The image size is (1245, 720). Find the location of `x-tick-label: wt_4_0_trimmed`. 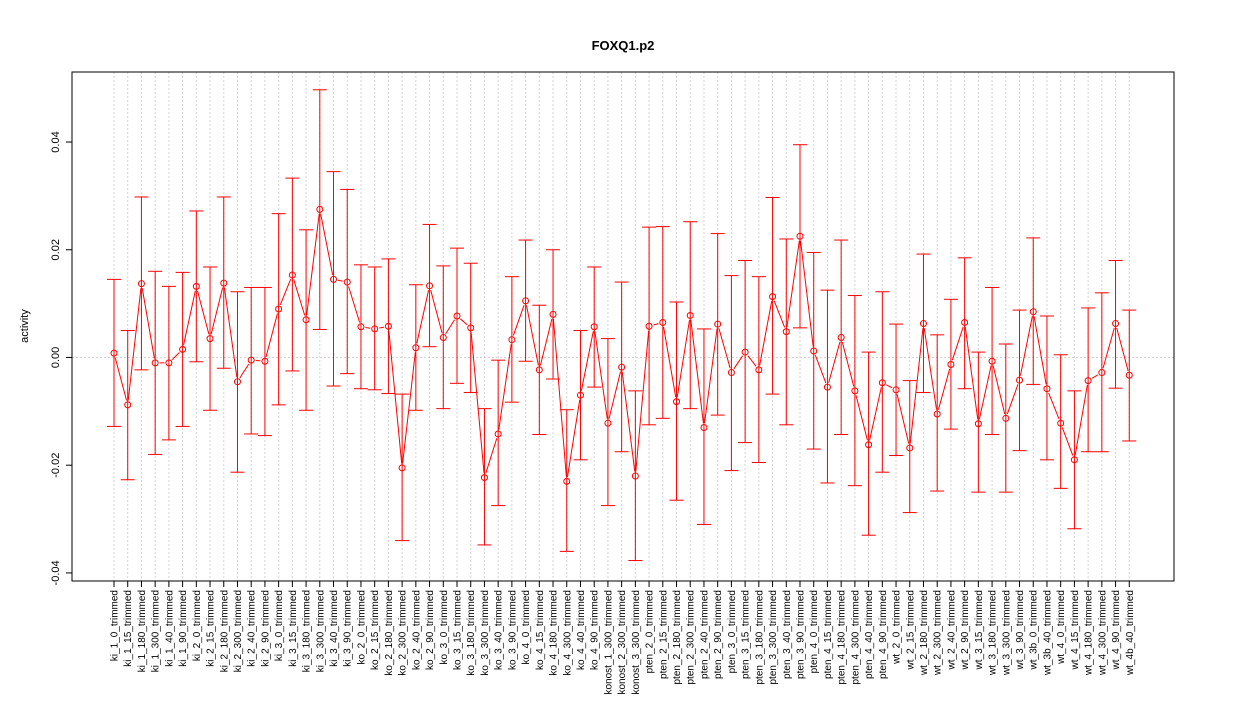

x-tick-label: wt_4_0_trimmed is located at coordinates (1061, 627).